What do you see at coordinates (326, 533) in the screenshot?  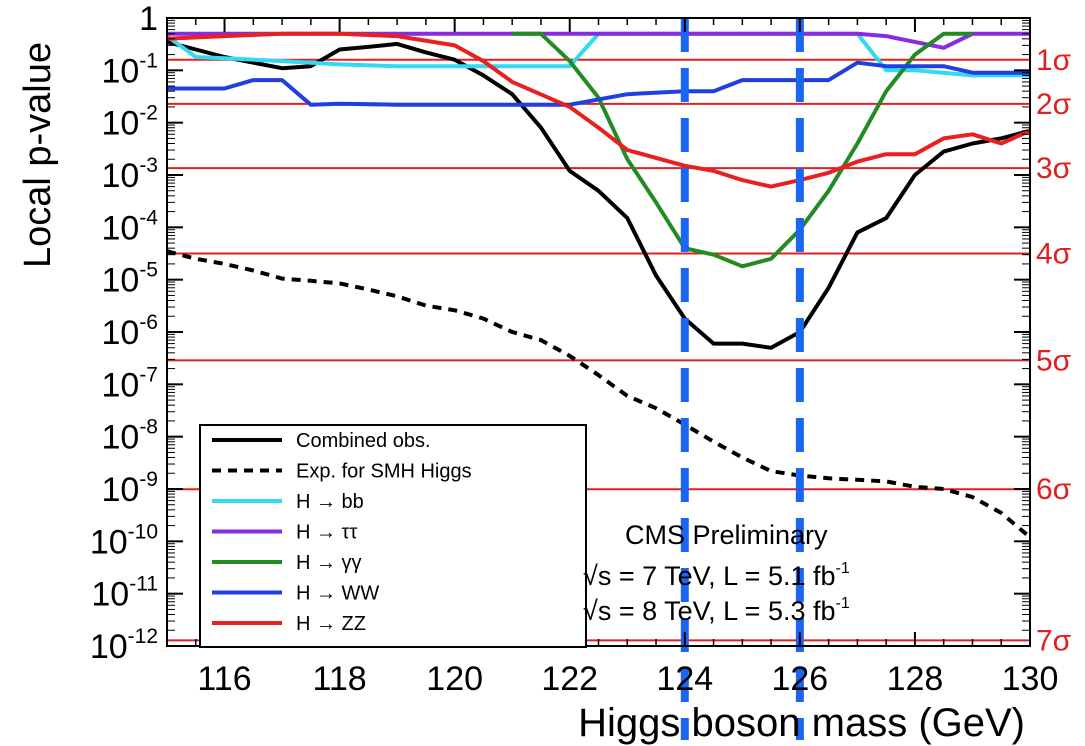 I see `legend-label-4: H → ττ` at bounding box center [326, 533].